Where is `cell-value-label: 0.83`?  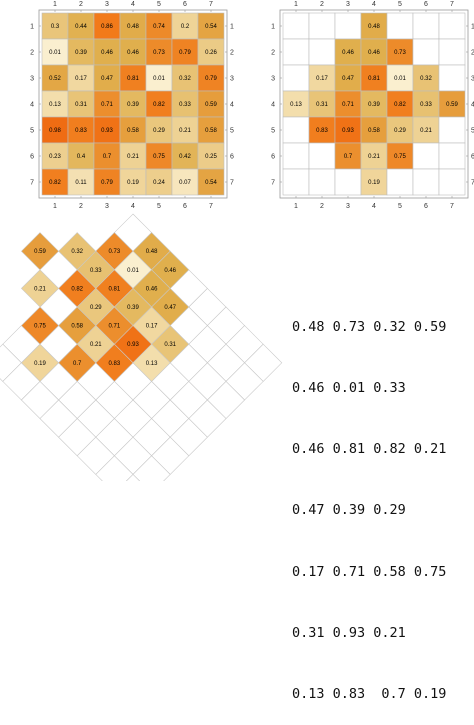
cell-value-label: 0.83 is located at coordinates (322, 131).